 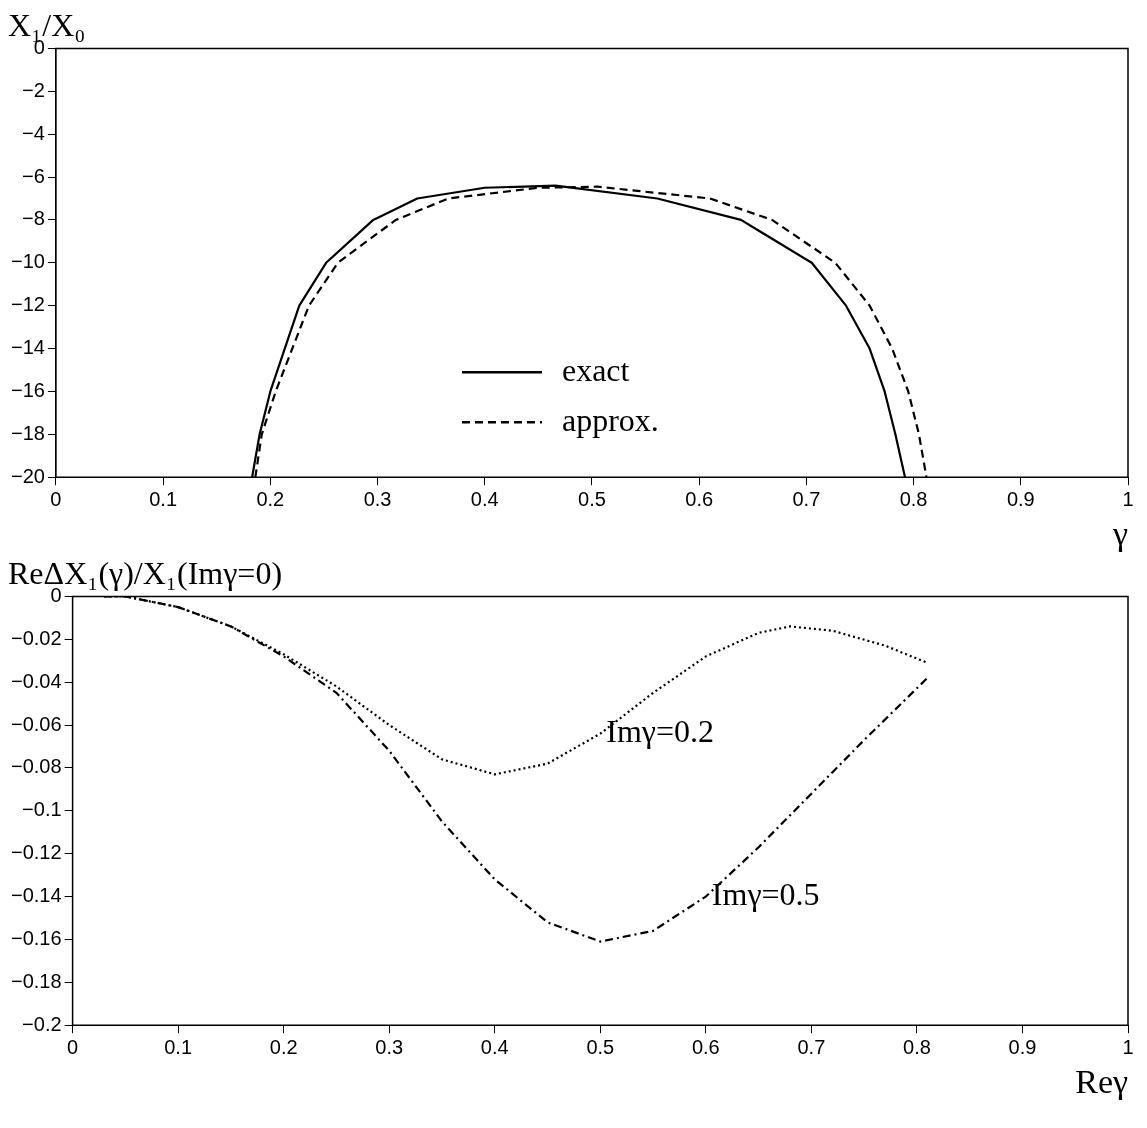 What do you see at coordinates (36, 937) in the screenshot?
I see `y-tick-label: −0.16` at bounding box center [36, 937].